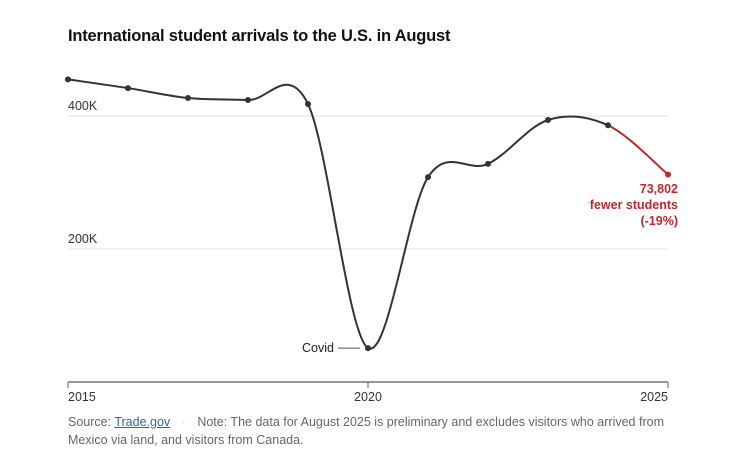 This screenshot has width=735, height=458. I want to click on y-tick-label: 400K, so click(83, 106).